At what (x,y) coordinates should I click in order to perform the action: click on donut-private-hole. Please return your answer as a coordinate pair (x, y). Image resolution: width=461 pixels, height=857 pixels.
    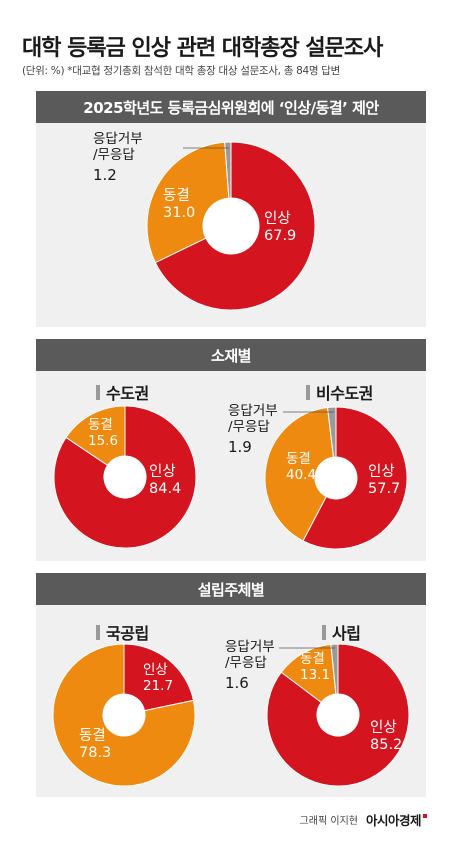
    Looking at the image, I should click on (338, 715).